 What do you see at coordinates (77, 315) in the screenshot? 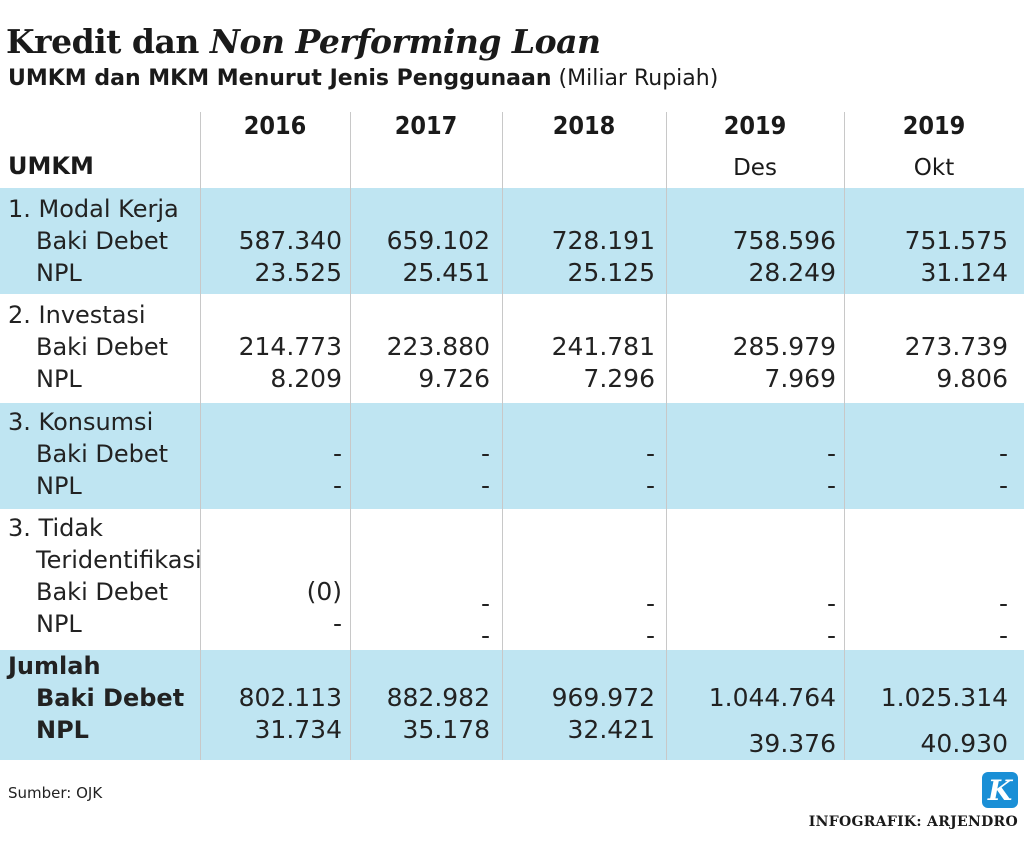
I see `group-title: 2. Investasi` at bounding box center [77, 315].